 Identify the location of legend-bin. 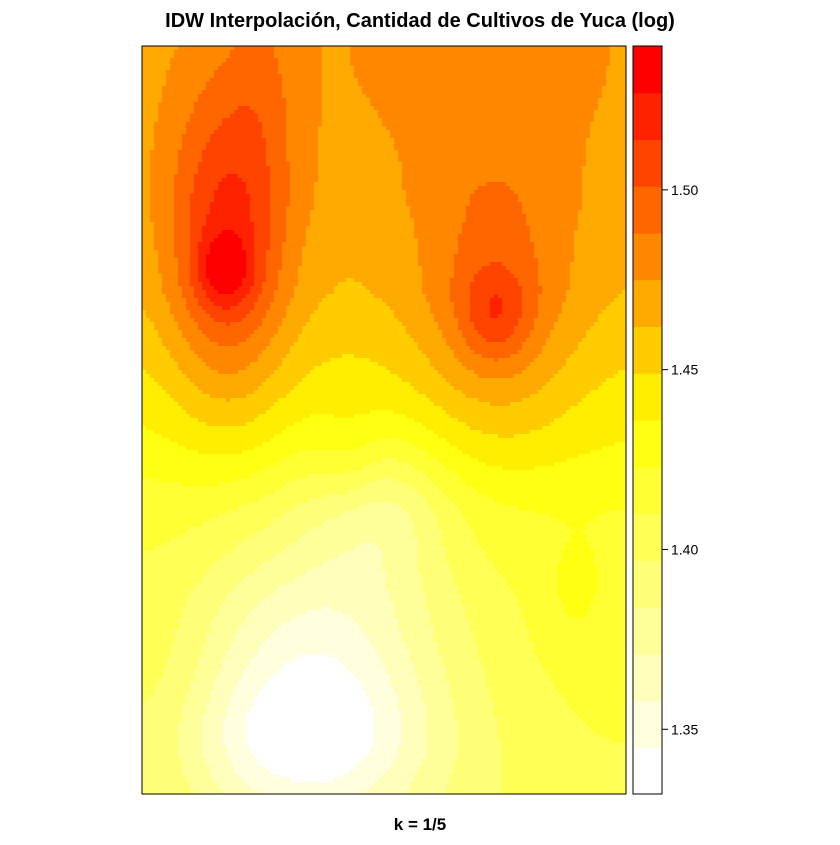
(647, 584).